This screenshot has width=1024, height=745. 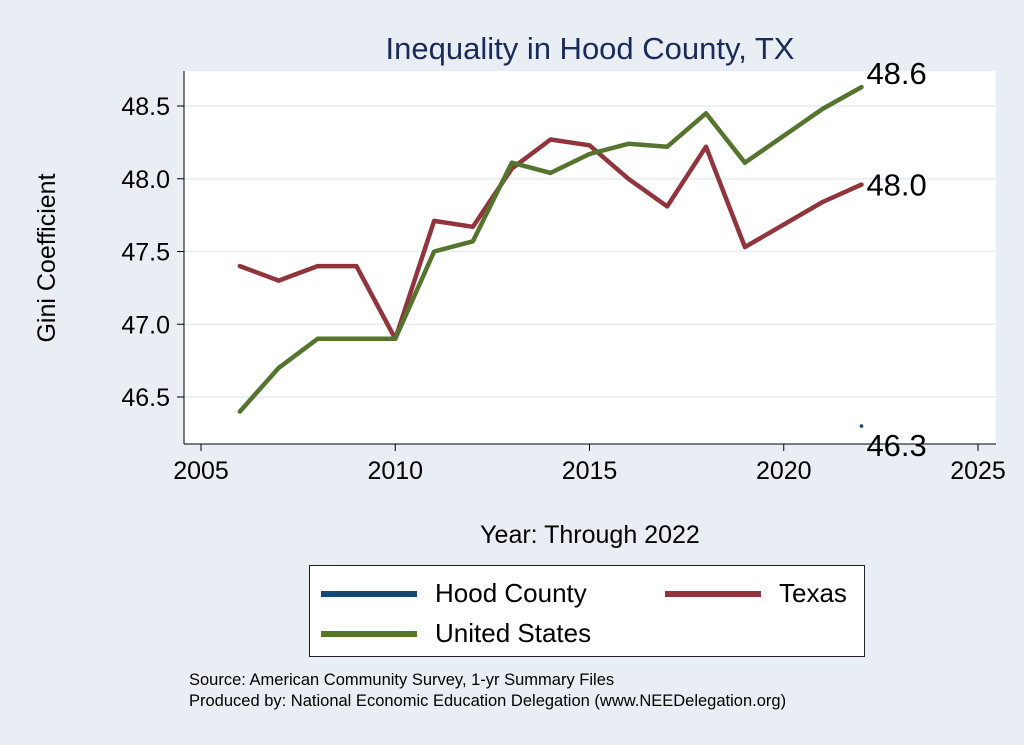 What do you see at coordinates (896, 73) in the screenshot?
I see `end-label-united-states: 48.6` at bounding box center [896, 73].